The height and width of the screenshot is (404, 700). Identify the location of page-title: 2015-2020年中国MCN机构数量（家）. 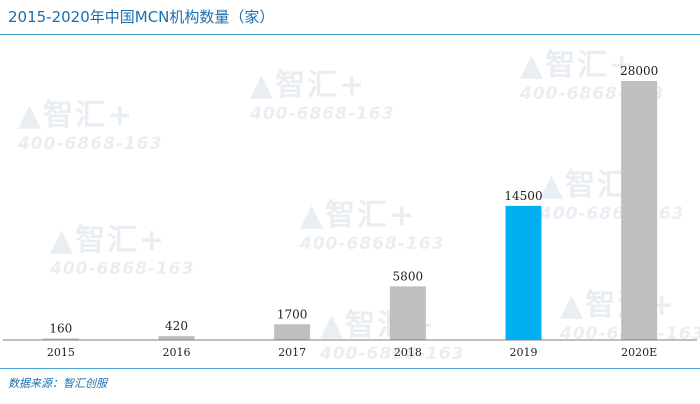
(141, 17).